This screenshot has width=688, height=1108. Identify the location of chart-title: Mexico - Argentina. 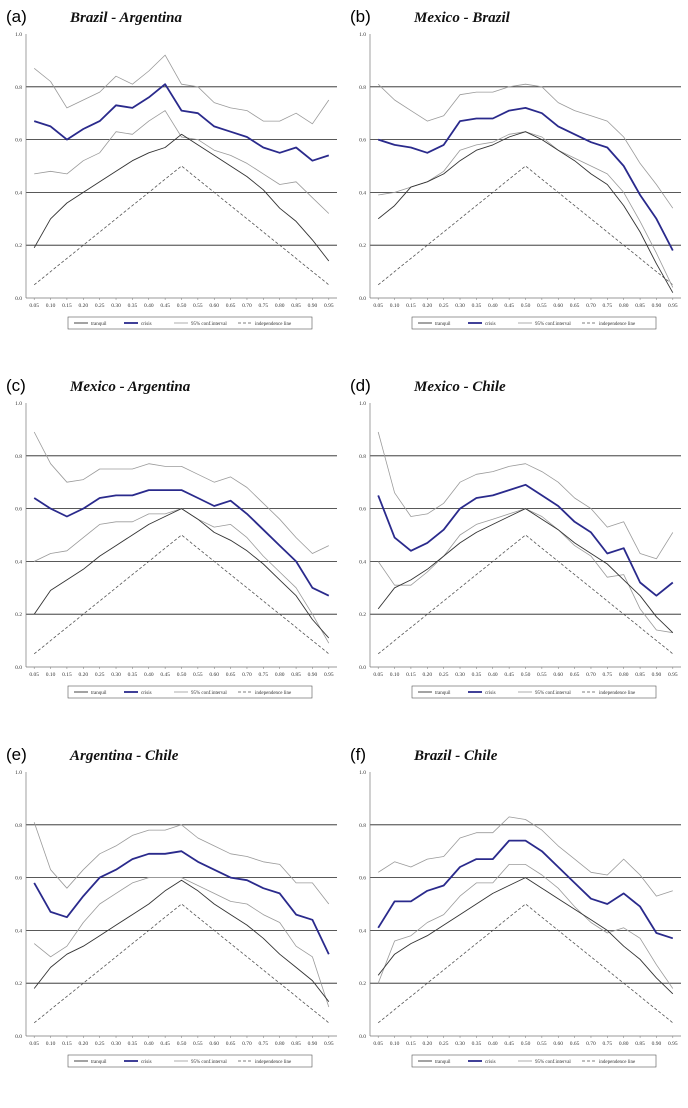
(130, 387).